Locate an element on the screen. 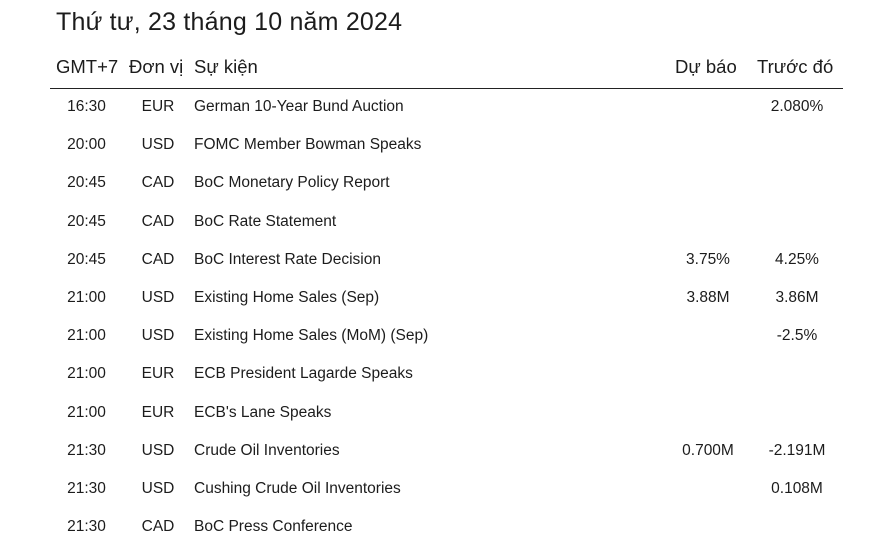 The height and width of the screenshot is (547, 890). event-name: BoC Rate Statement is located at coordinates (265, 221).